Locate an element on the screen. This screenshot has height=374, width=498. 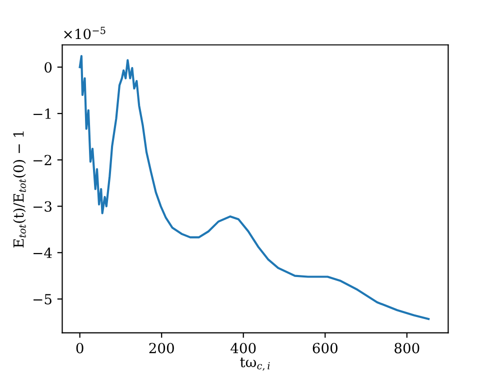
x-axis-title: tω$_{c,i}$ is located at coordinates (255, 364).